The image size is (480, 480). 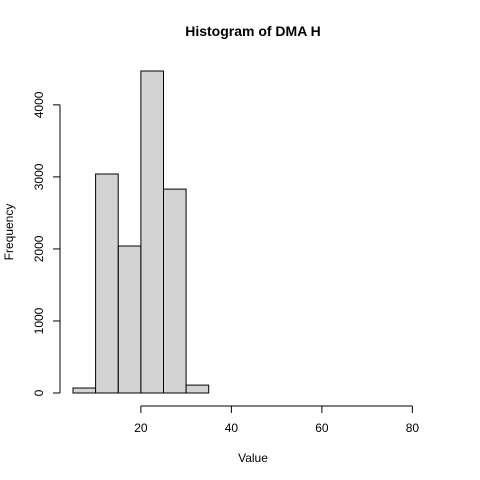 I want to click on y-tick-label: 0, so click(x=39, y=392).